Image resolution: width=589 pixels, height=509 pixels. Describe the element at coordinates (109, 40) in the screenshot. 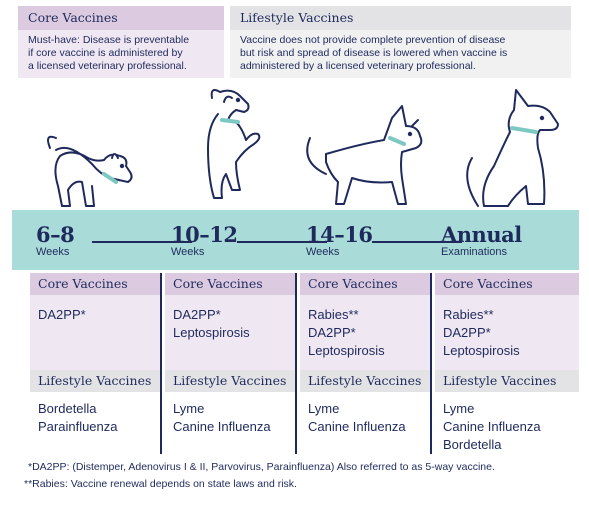

I see `legend-core-line: Must-have: Disease is preventable` at that location.